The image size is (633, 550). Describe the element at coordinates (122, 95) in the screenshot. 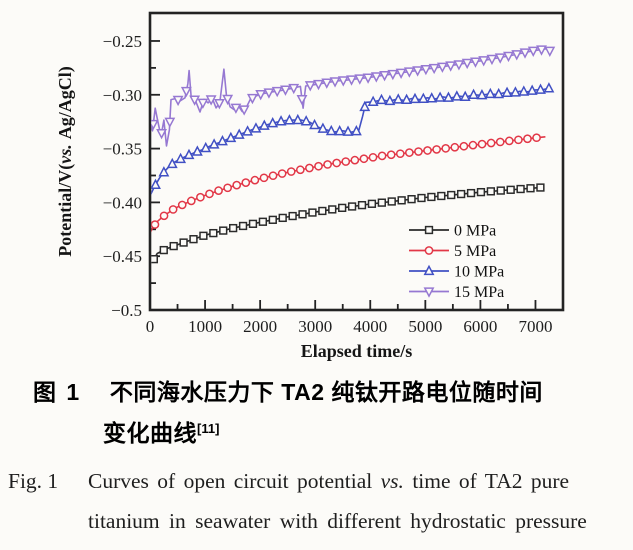

I see `y-tick-label: −0.30` at that location.